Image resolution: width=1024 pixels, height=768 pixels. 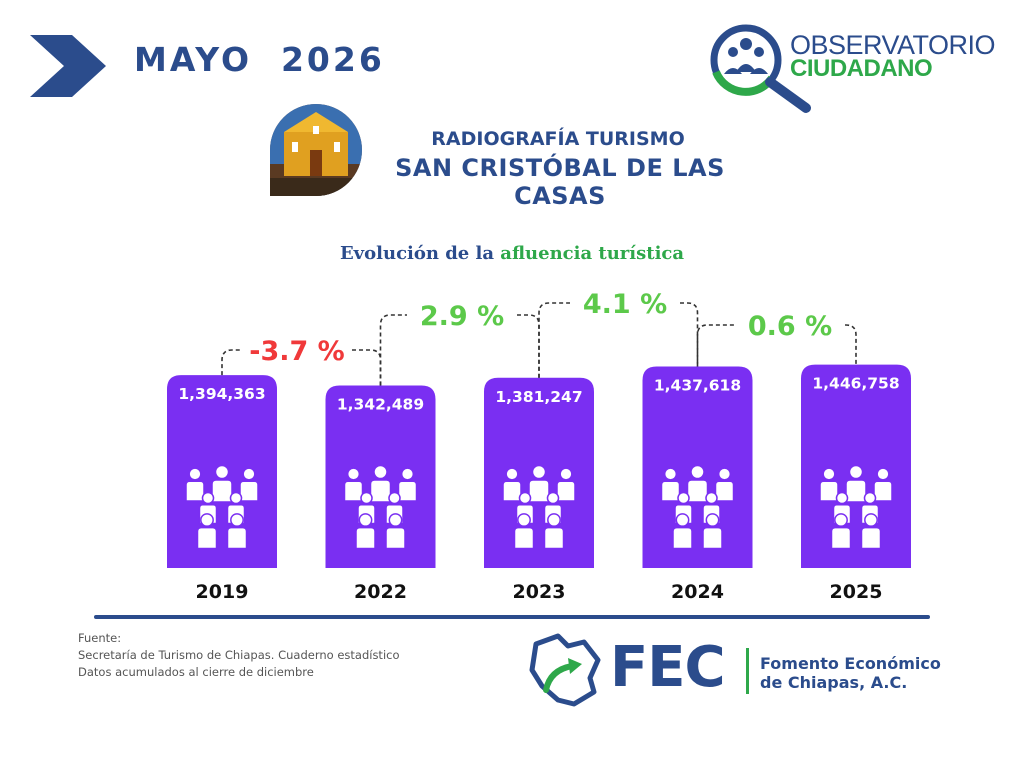 What do you see at coordinates (861, 68) in the screenshot?
I see `observatorio-logo-line2: CIUDADANO` at bounding box center [861, 68].